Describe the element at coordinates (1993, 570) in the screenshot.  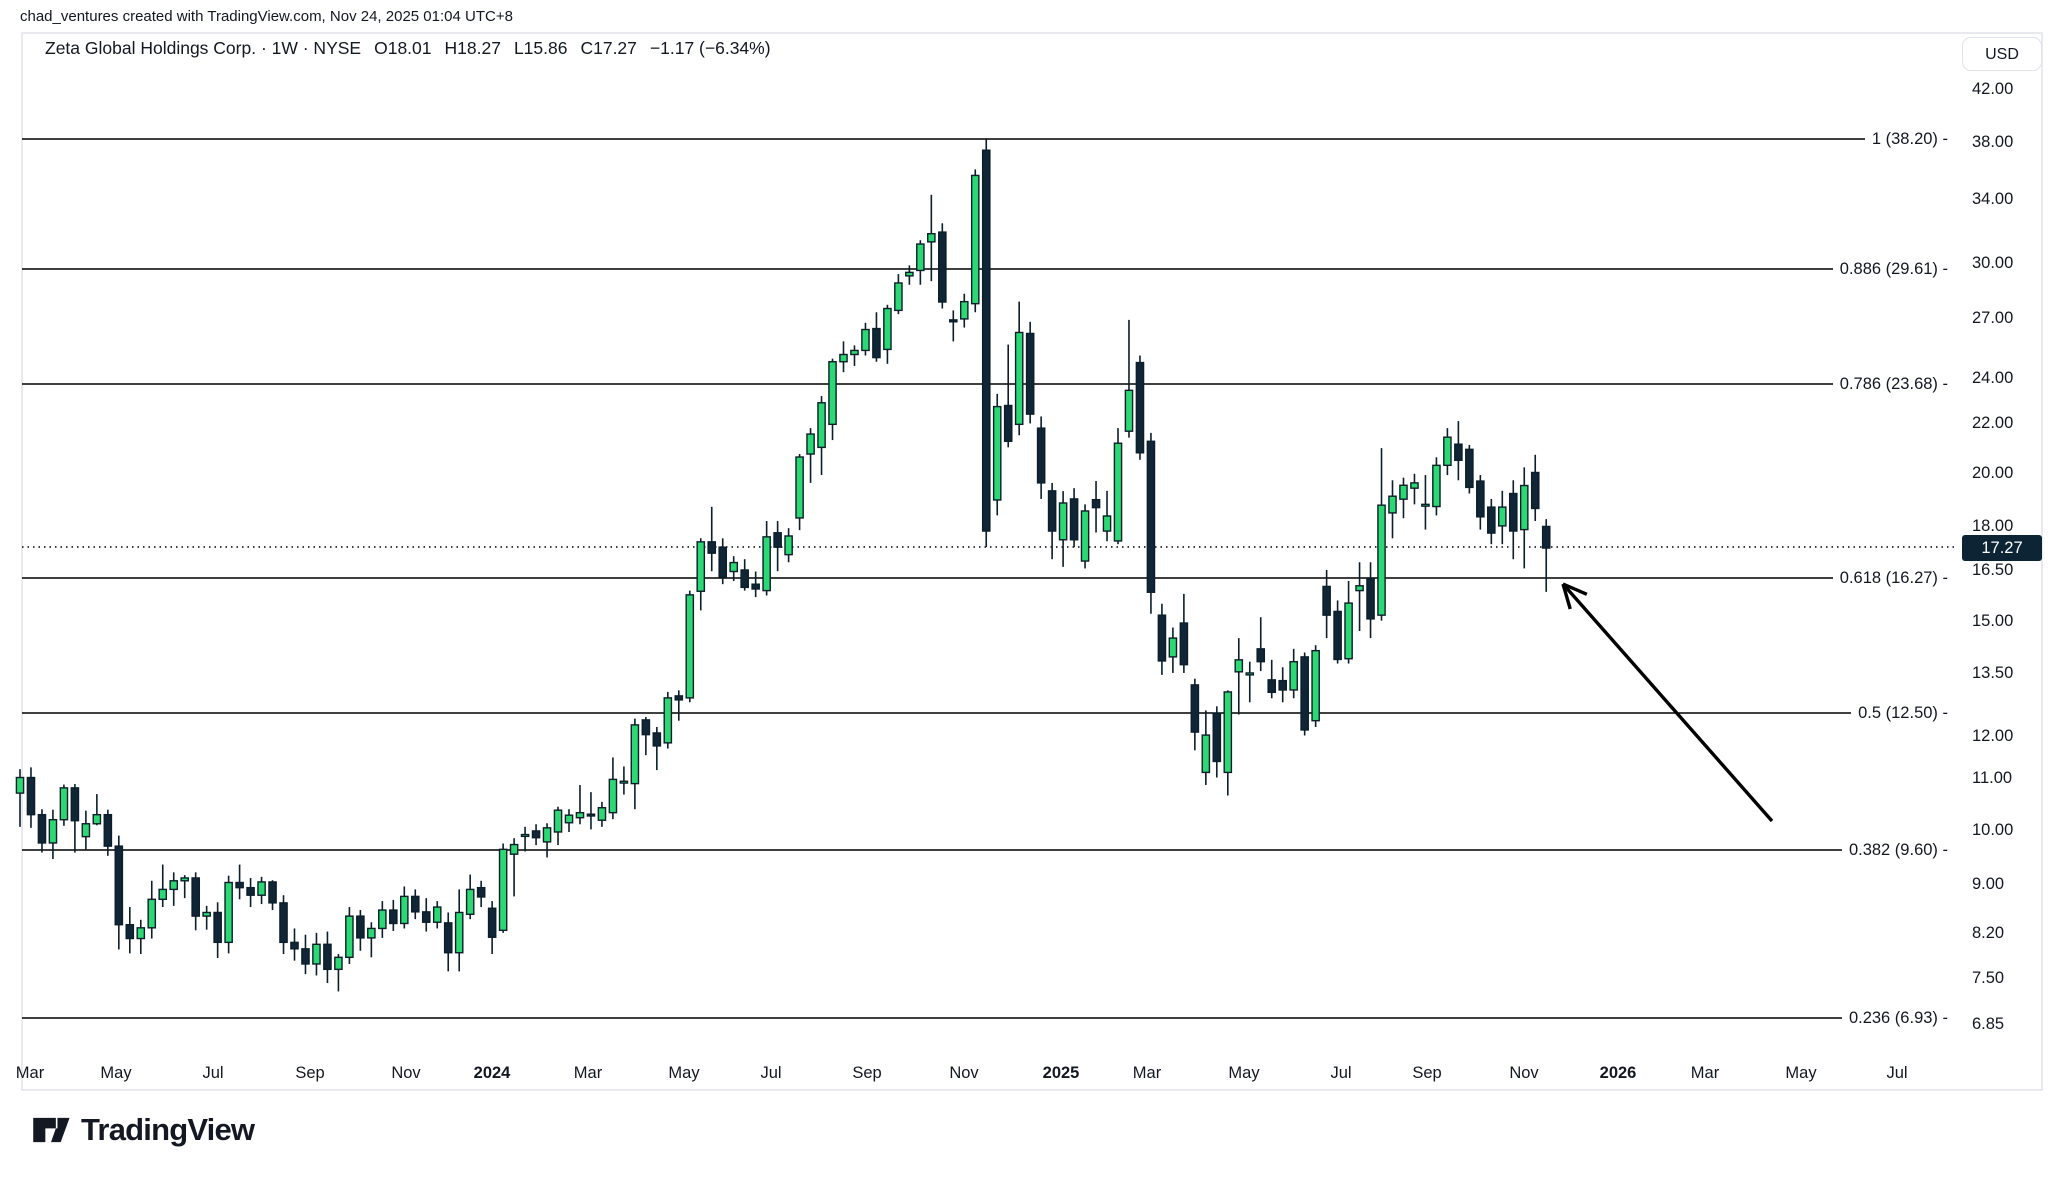
I see `price-tick: 16.50` at that location.